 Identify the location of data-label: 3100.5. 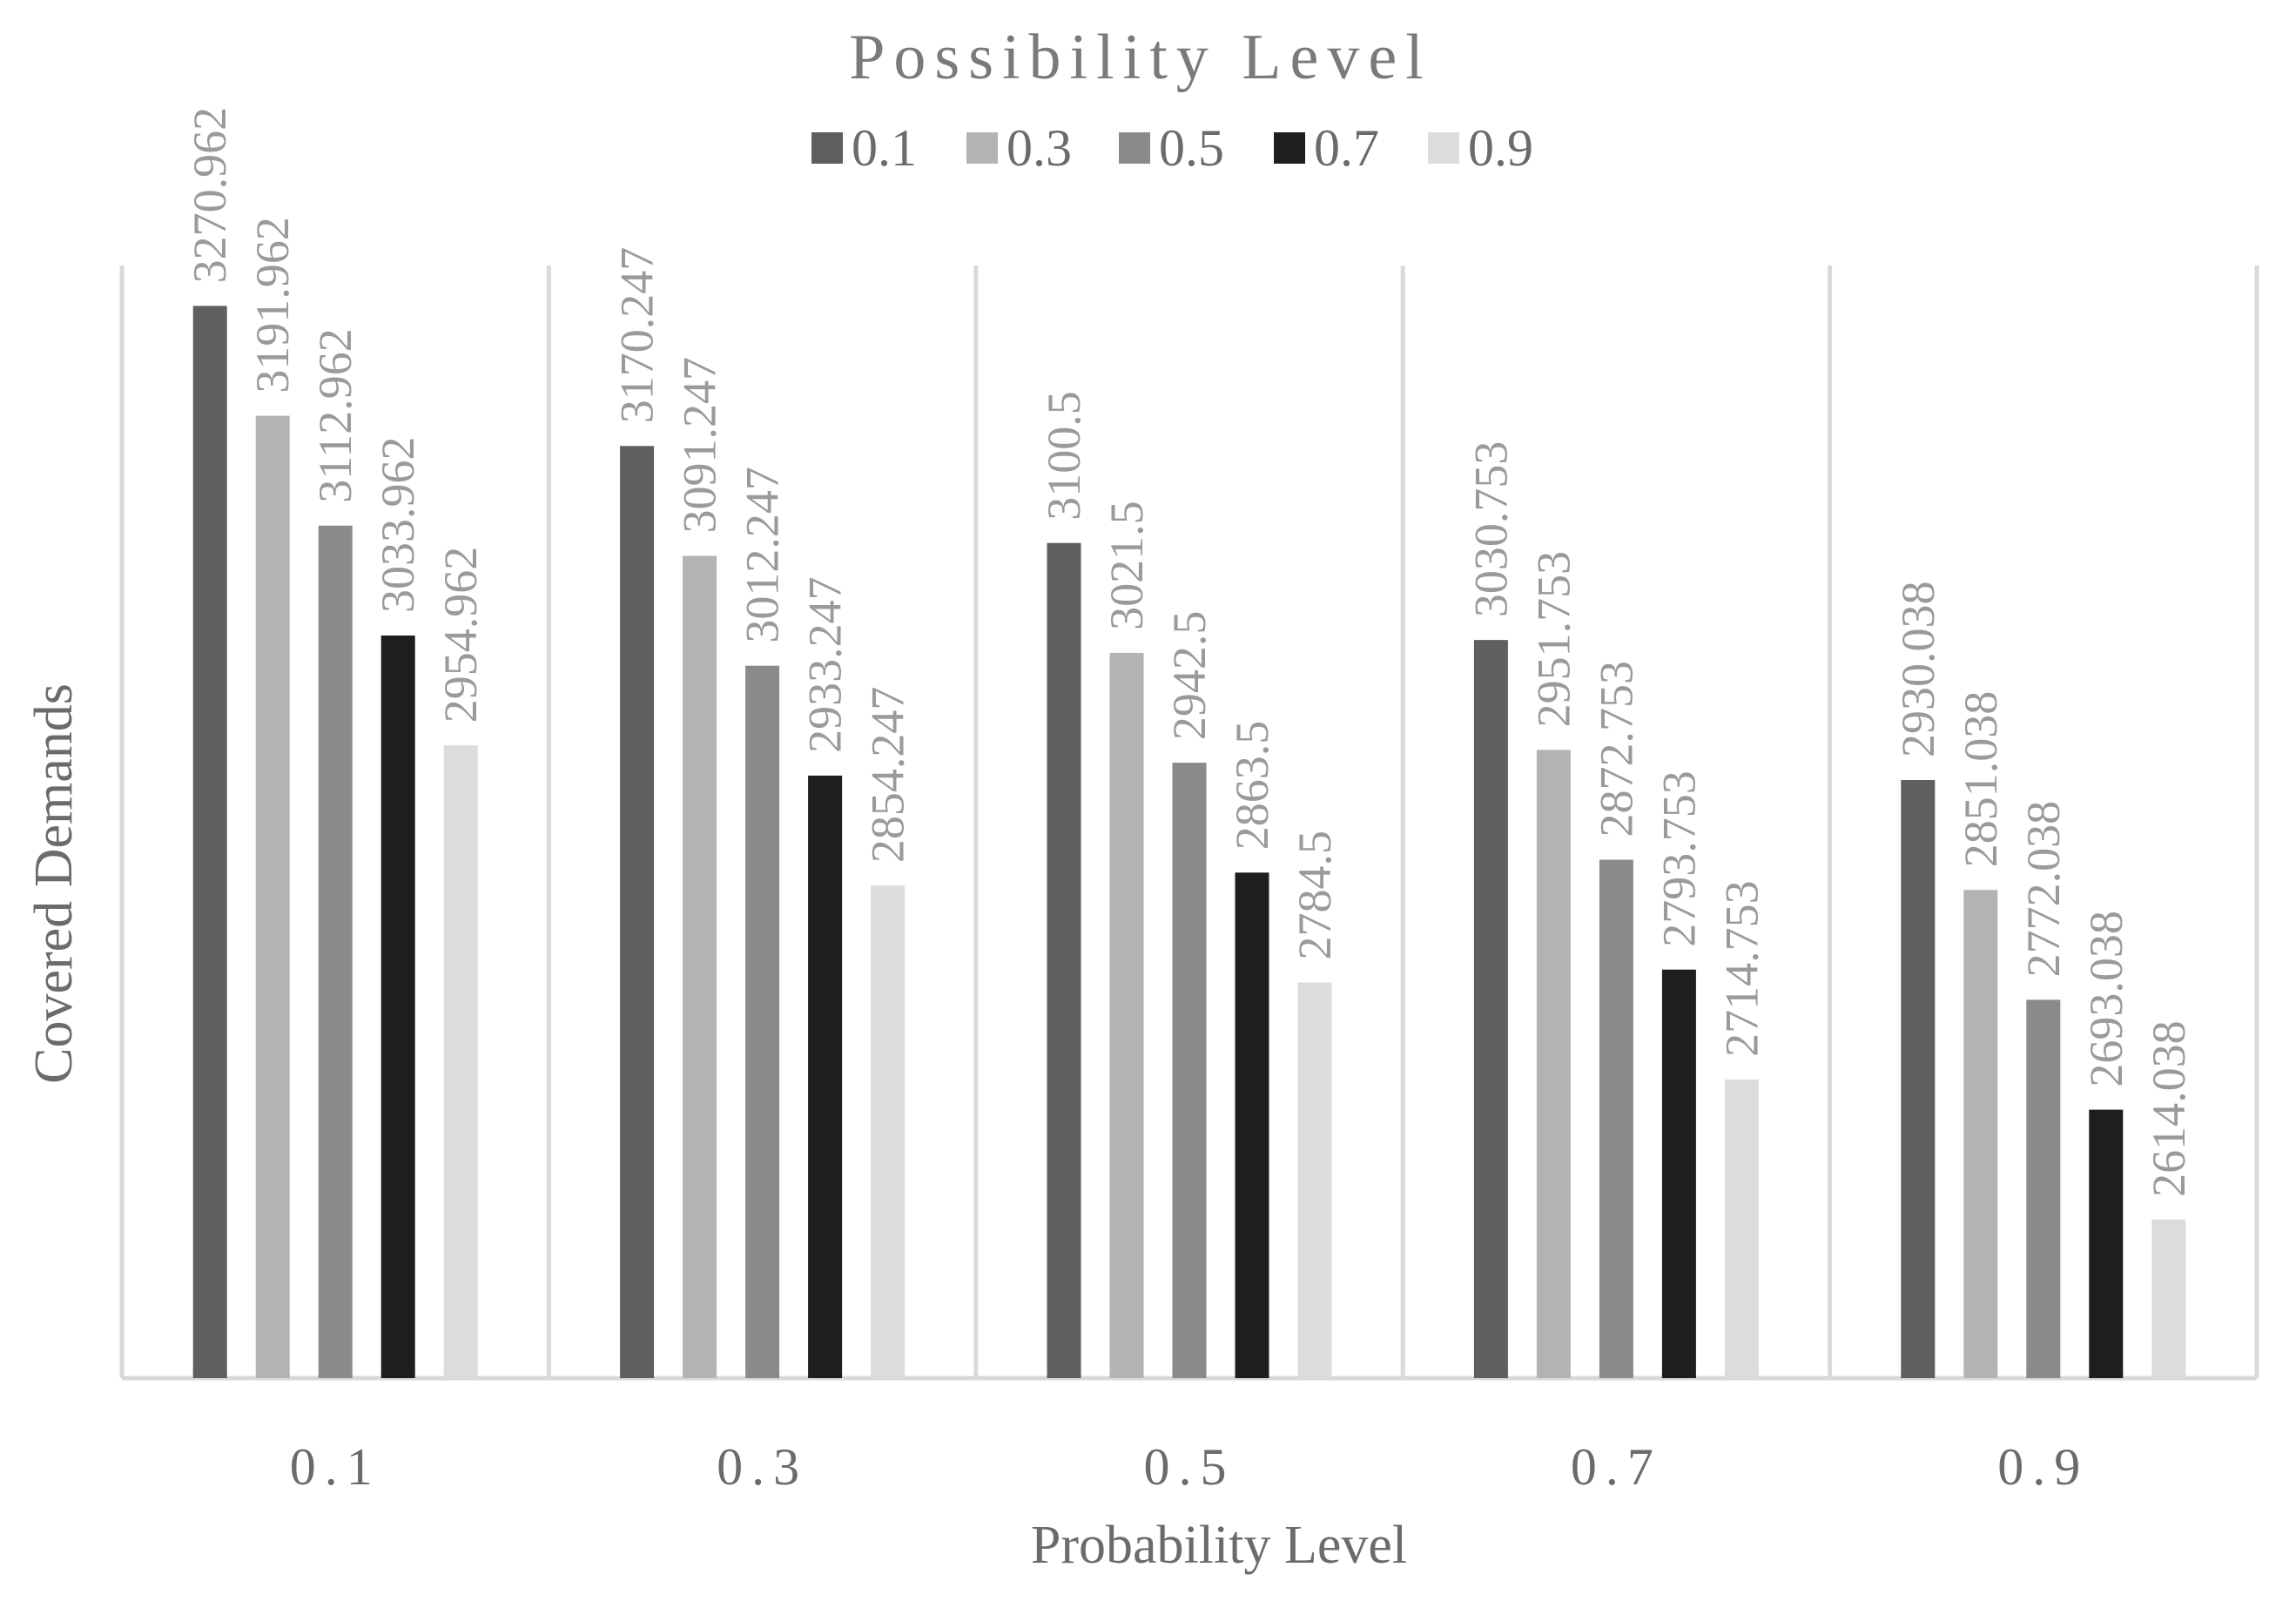
(1064, 456).